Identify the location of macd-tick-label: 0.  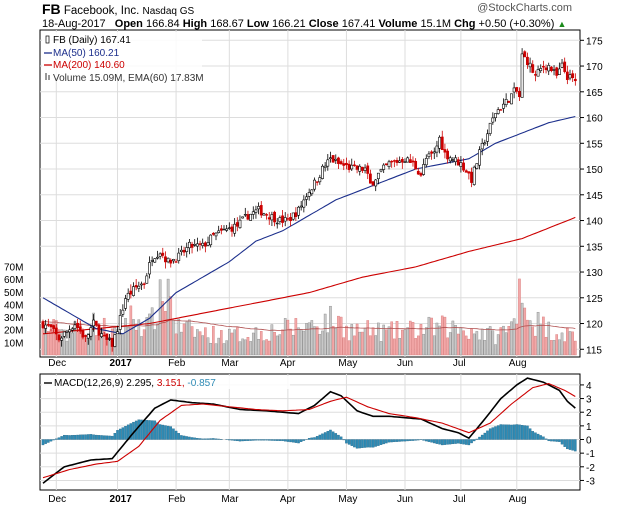
(589, 441).